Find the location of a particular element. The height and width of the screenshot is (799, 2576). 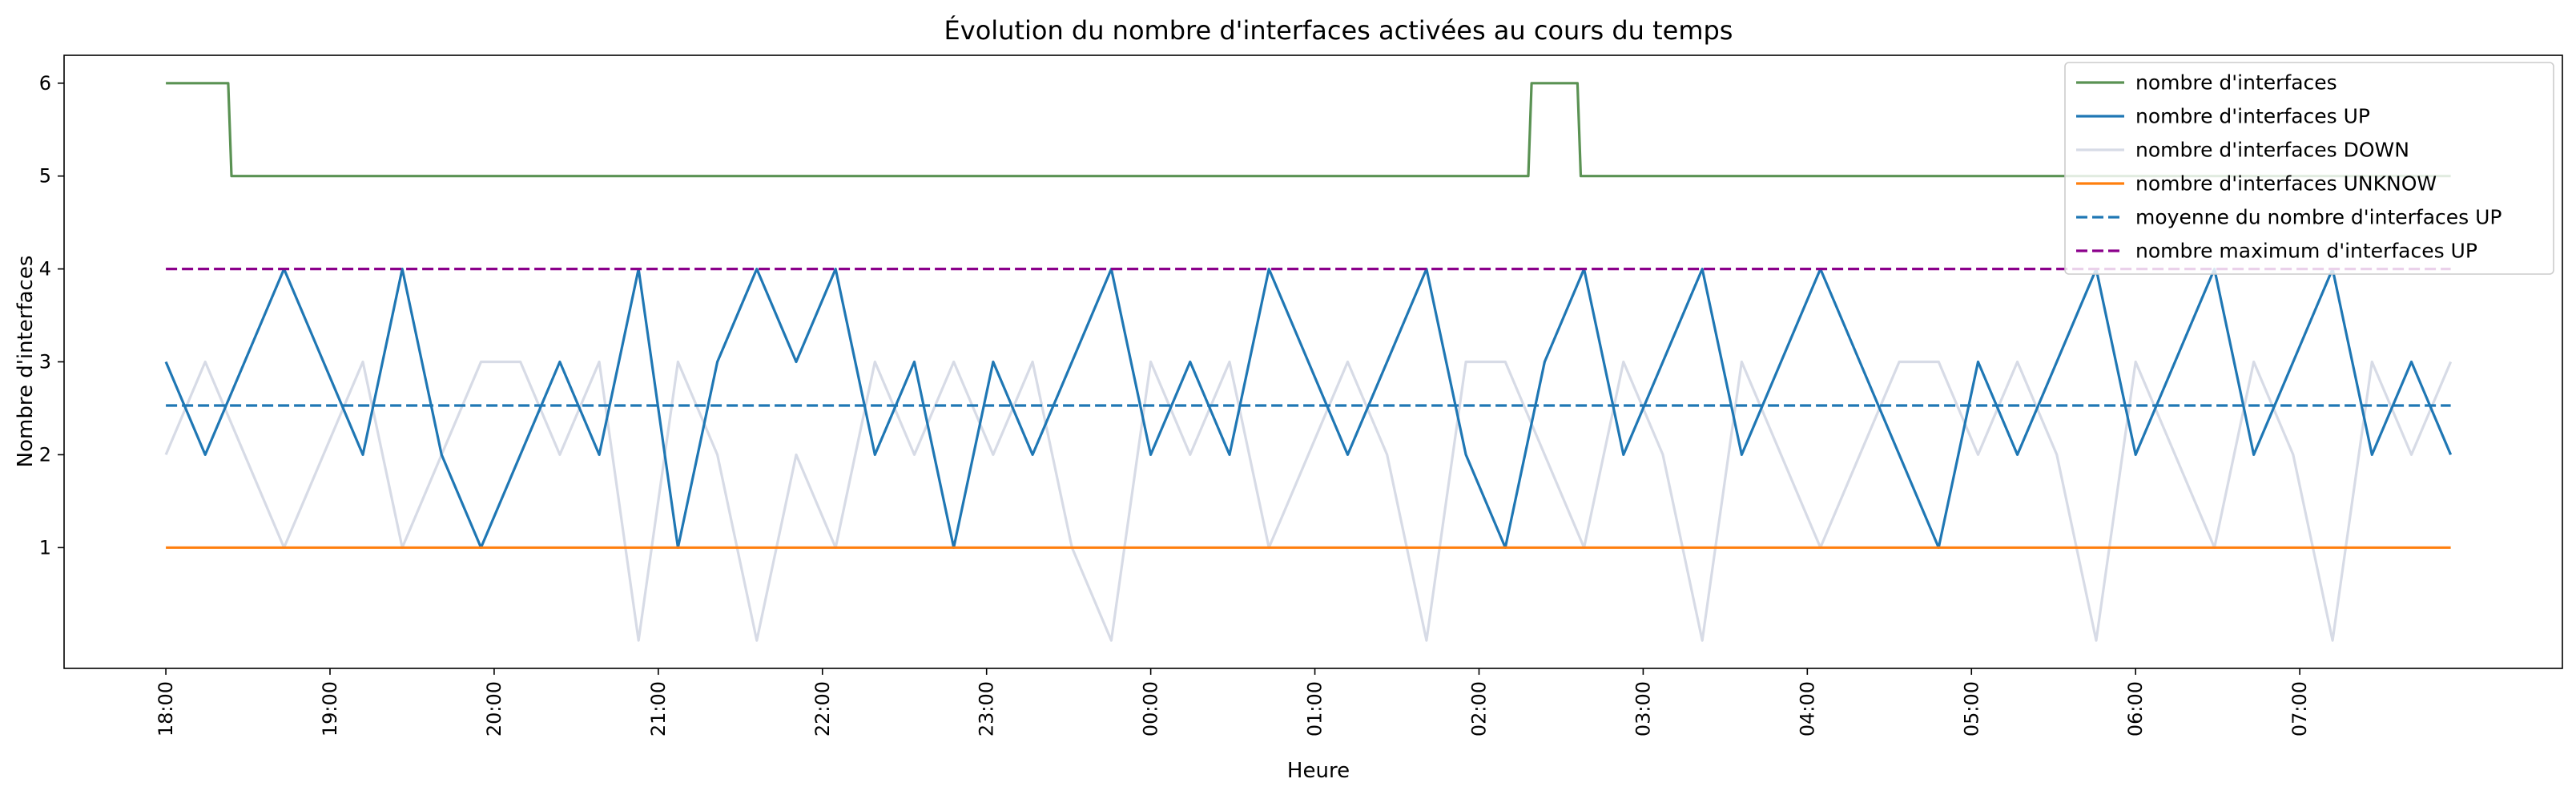

x-tick-label: 00:00 is located at coordinates (1151, 708).